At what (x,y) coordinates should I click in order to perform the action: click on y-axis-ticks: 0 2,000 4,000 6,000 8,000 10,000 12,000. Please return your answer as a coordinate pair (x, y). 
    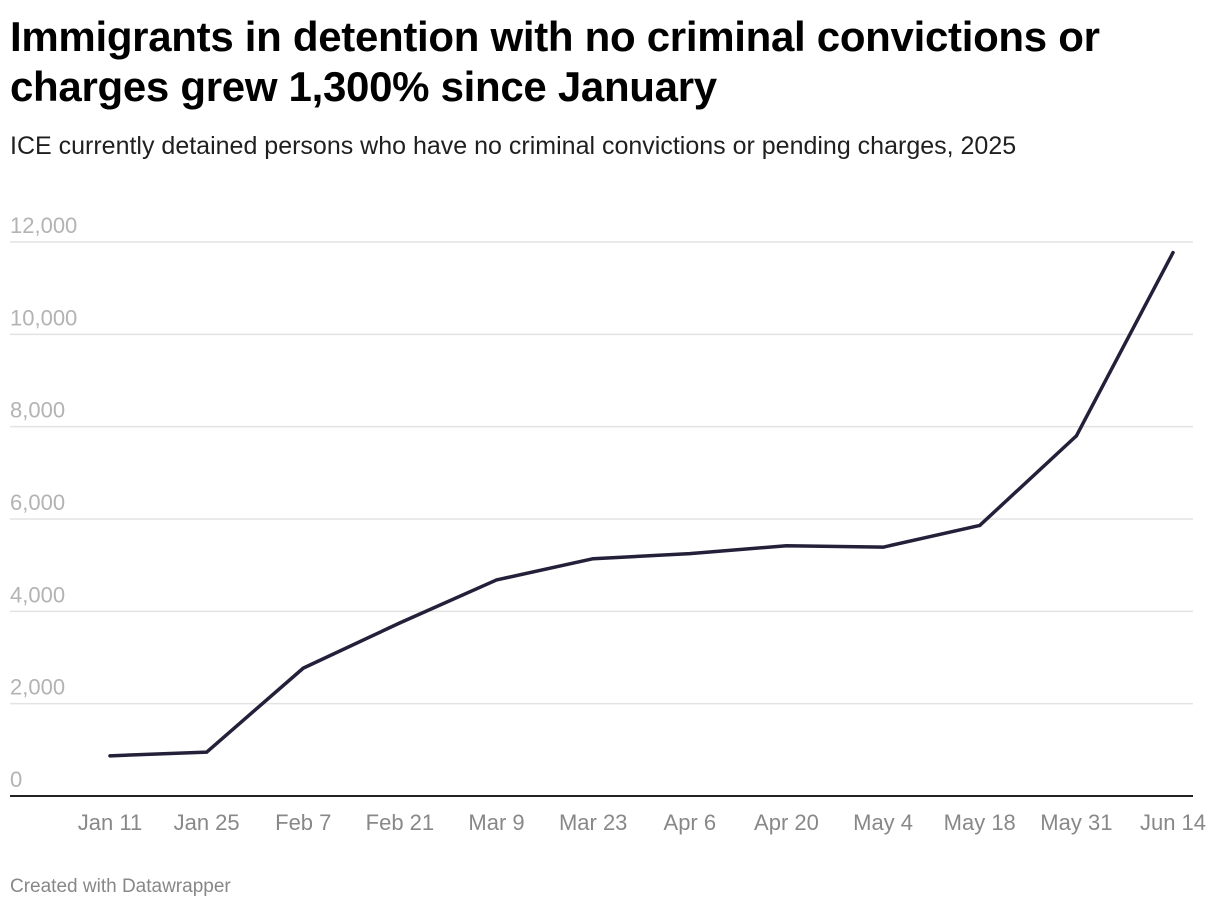
    Looking at the image, I should click on (43, 502).